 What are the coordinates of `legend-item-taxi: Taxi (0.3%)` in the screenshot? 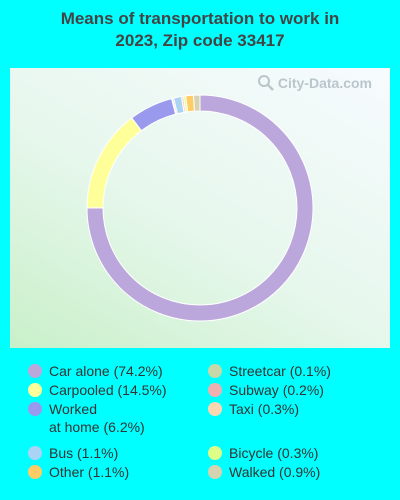 It's located at (253, 409).